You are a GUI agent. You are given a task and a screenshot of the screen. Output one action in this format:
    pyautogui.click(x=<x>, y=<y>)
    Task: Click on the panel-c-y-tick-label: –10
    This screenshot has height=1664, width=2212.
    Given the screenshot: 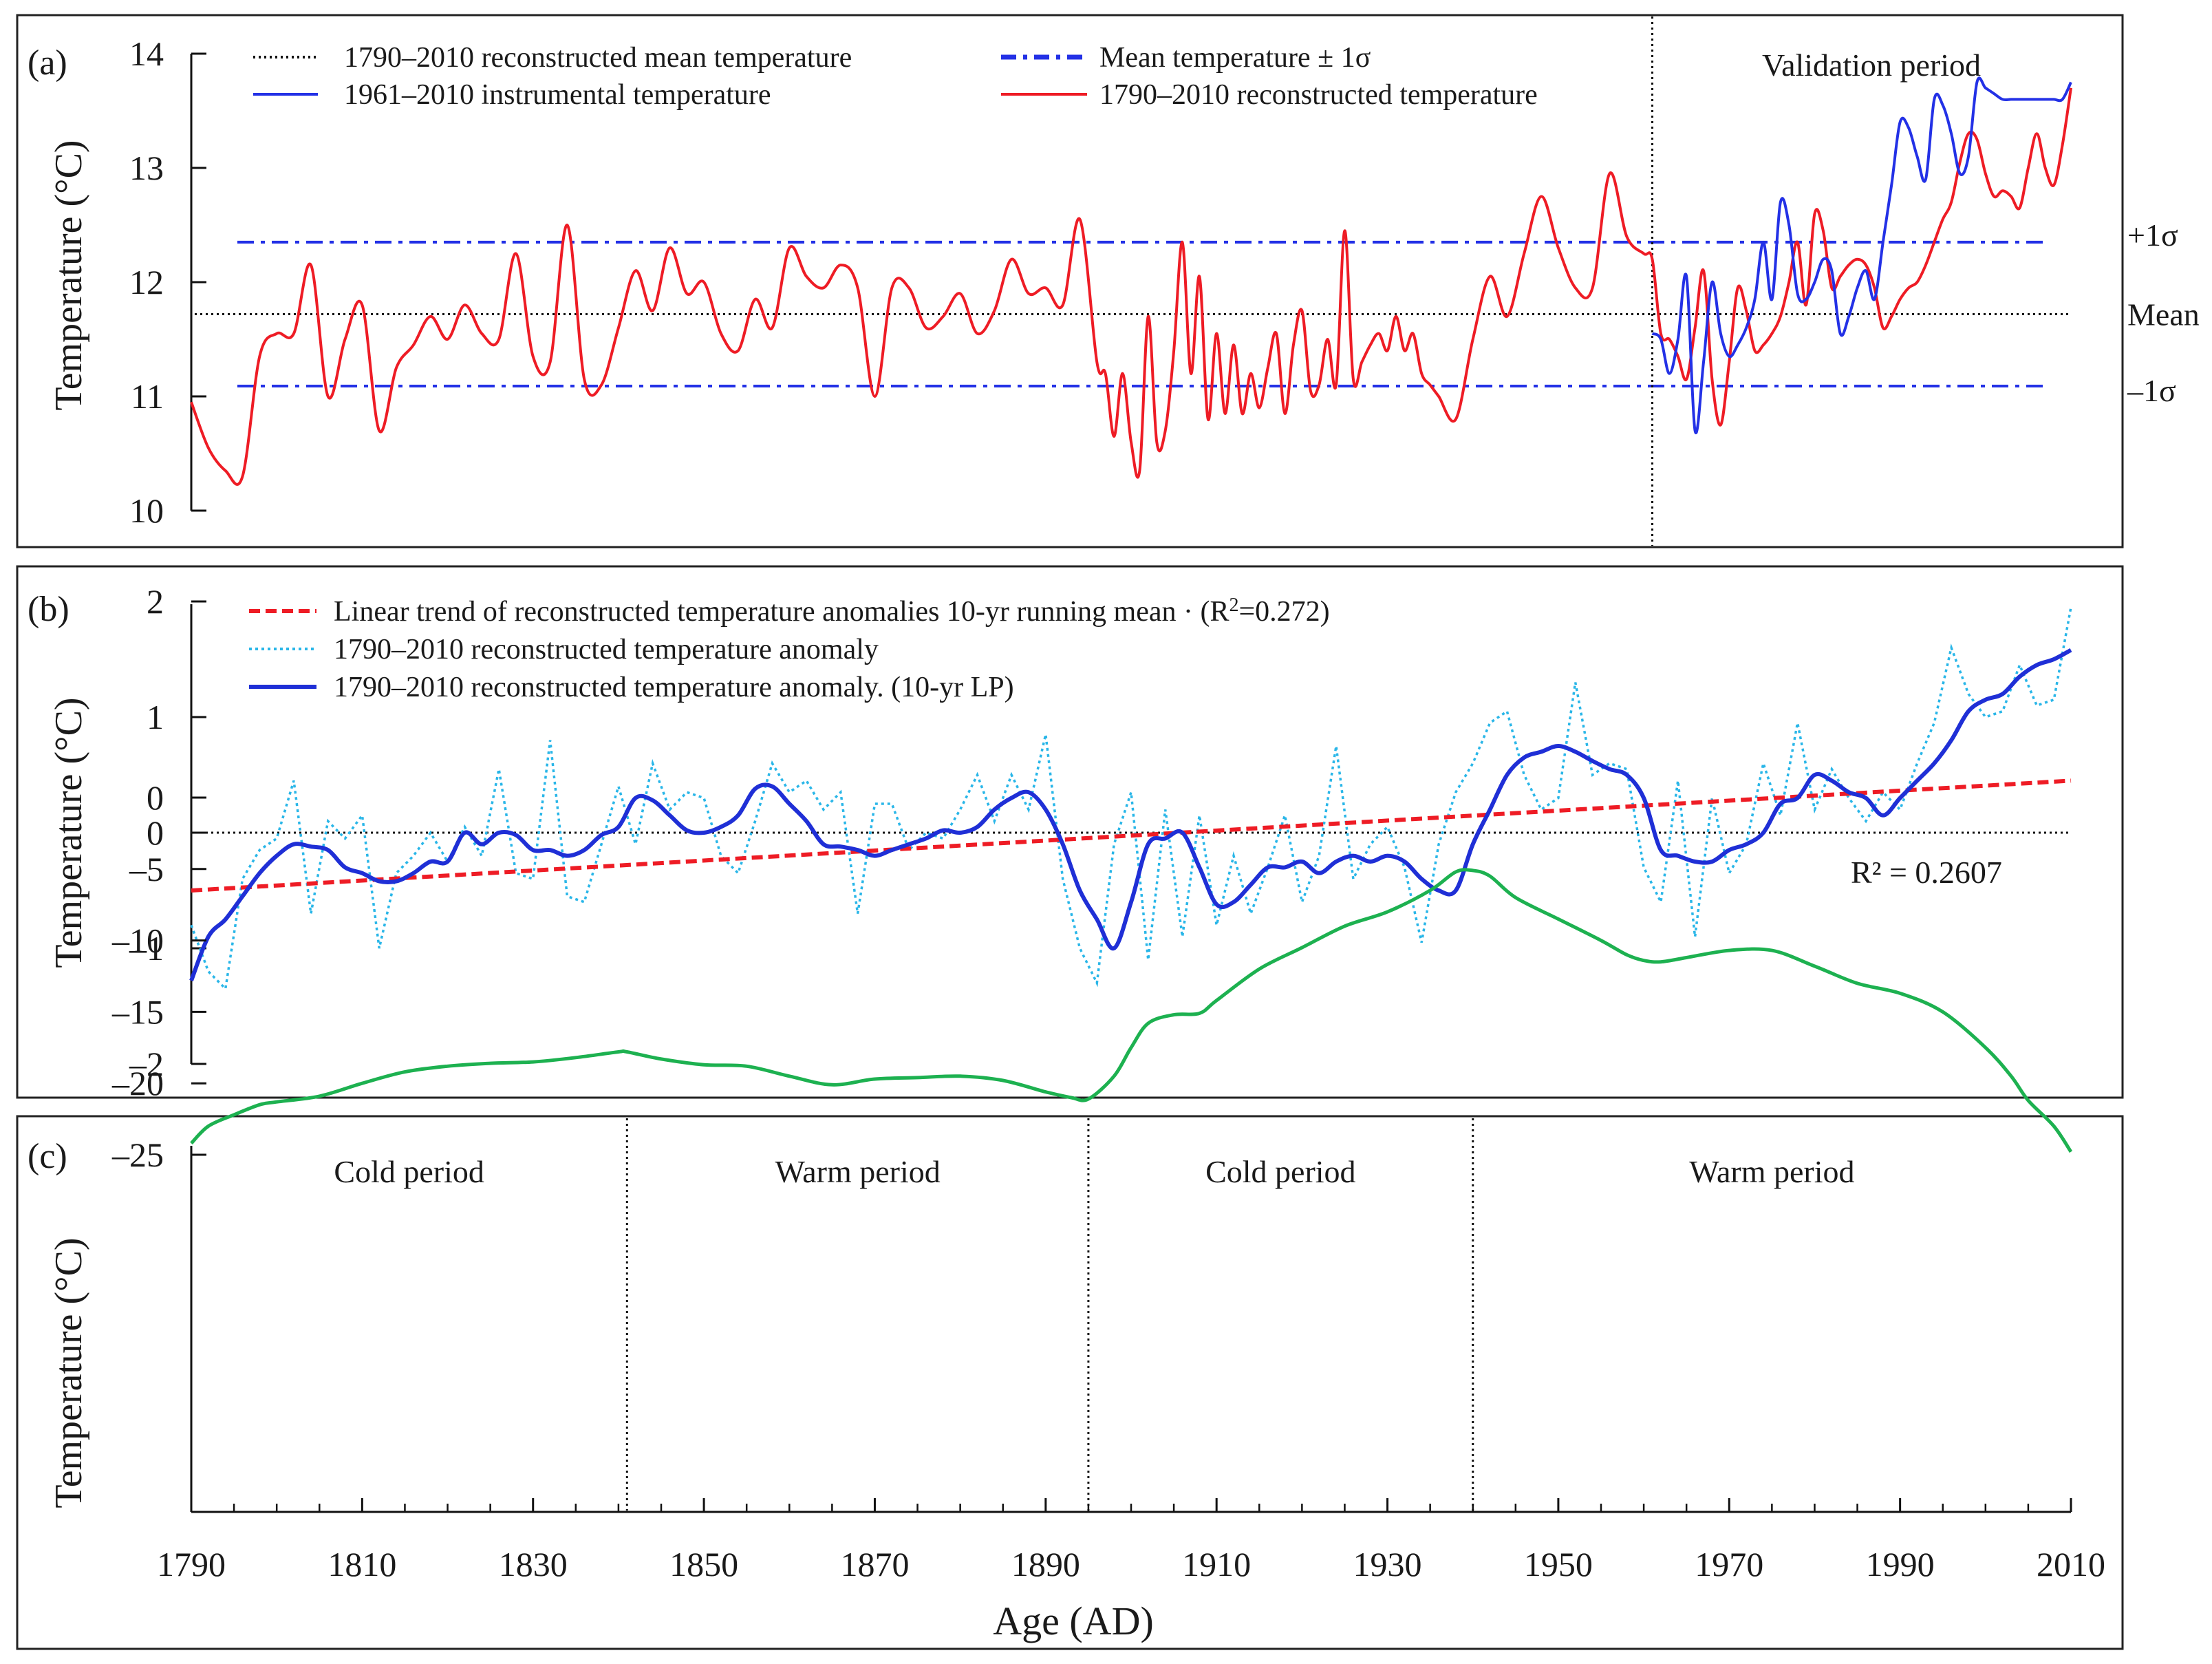 What is the action you would take?
    pyautogui.click(x=137, y=941)
    